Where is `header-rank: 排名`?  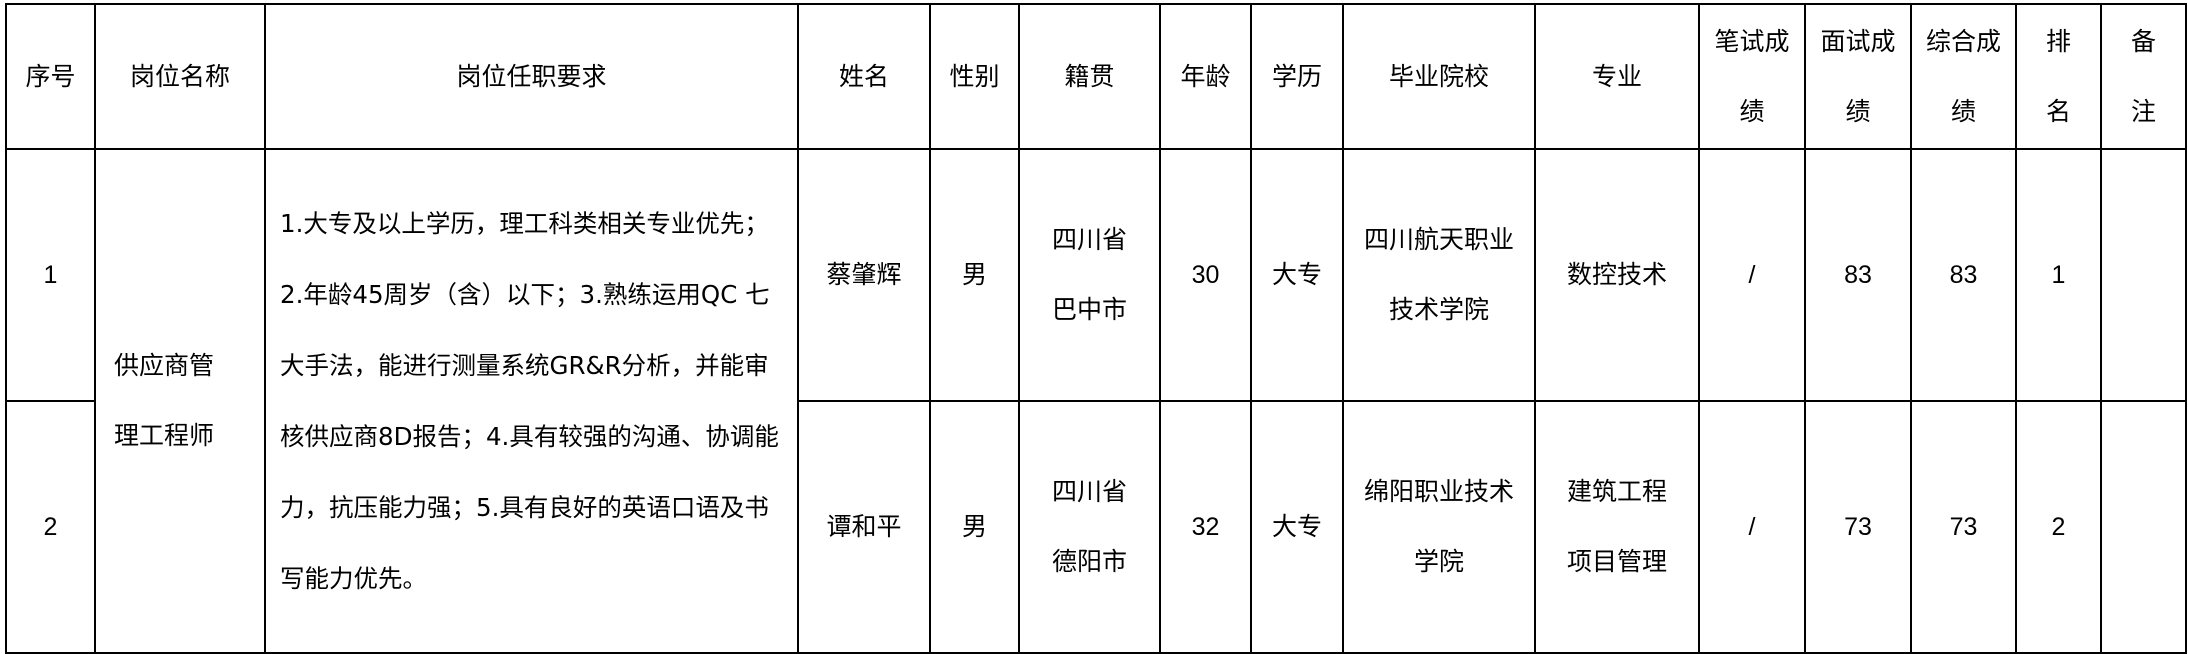 header-rank: 排名 is located at coordinates (2058, 76).